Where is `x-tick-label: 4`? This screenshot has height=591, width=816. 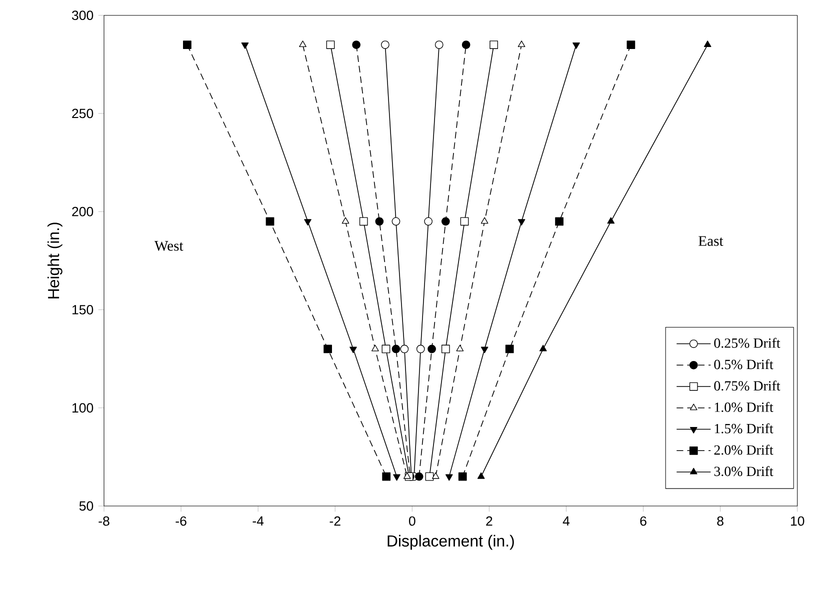 x-tick-label: 4 is located at coordinates (566, 521).